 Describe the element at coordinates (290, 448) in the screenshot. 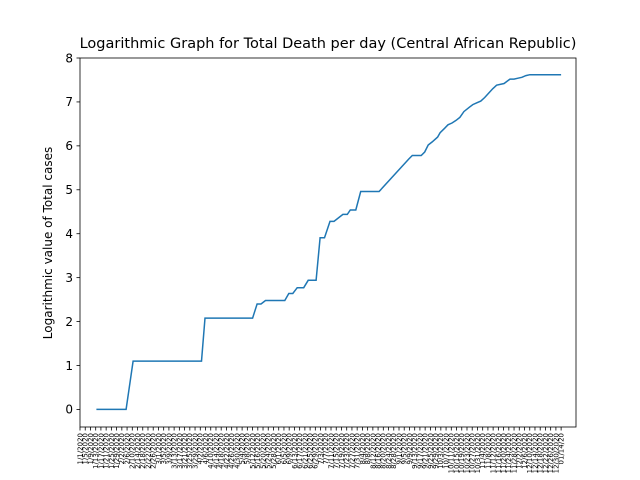

I see `x-tick-label: 6/9/2020` at that location.